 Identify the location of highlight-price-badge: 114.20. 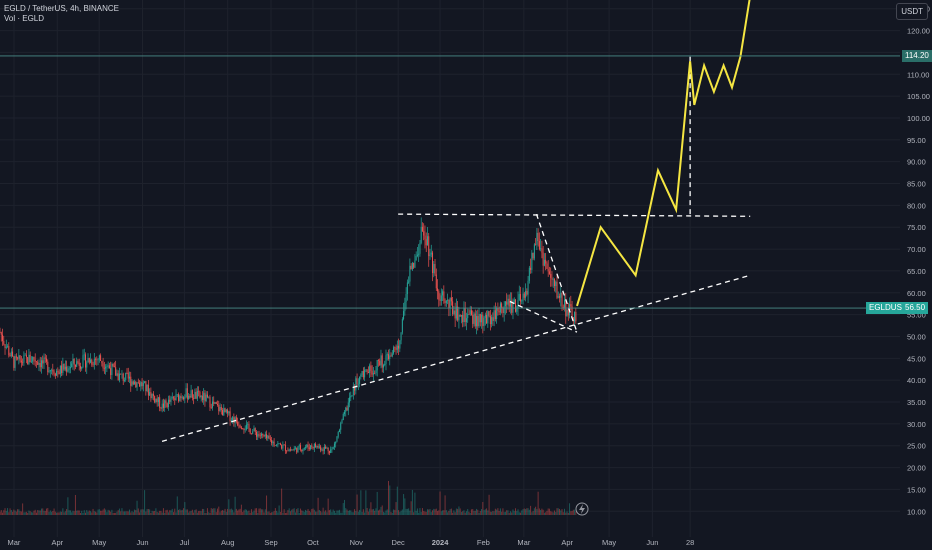
(917, 55).